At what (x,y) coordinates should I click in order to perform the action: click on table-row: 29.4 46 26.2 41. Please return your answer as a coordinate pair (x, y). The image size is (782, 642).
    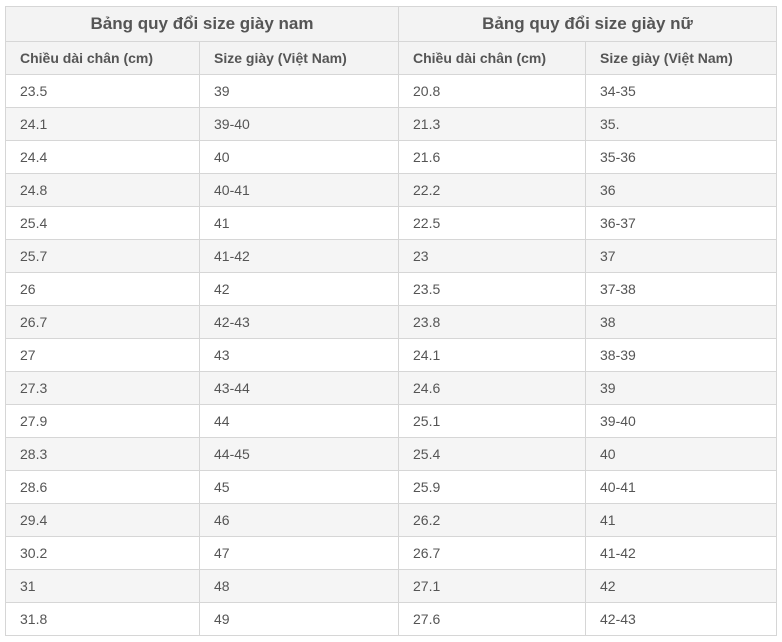
    Looking at the image, I should click on (391, 520).